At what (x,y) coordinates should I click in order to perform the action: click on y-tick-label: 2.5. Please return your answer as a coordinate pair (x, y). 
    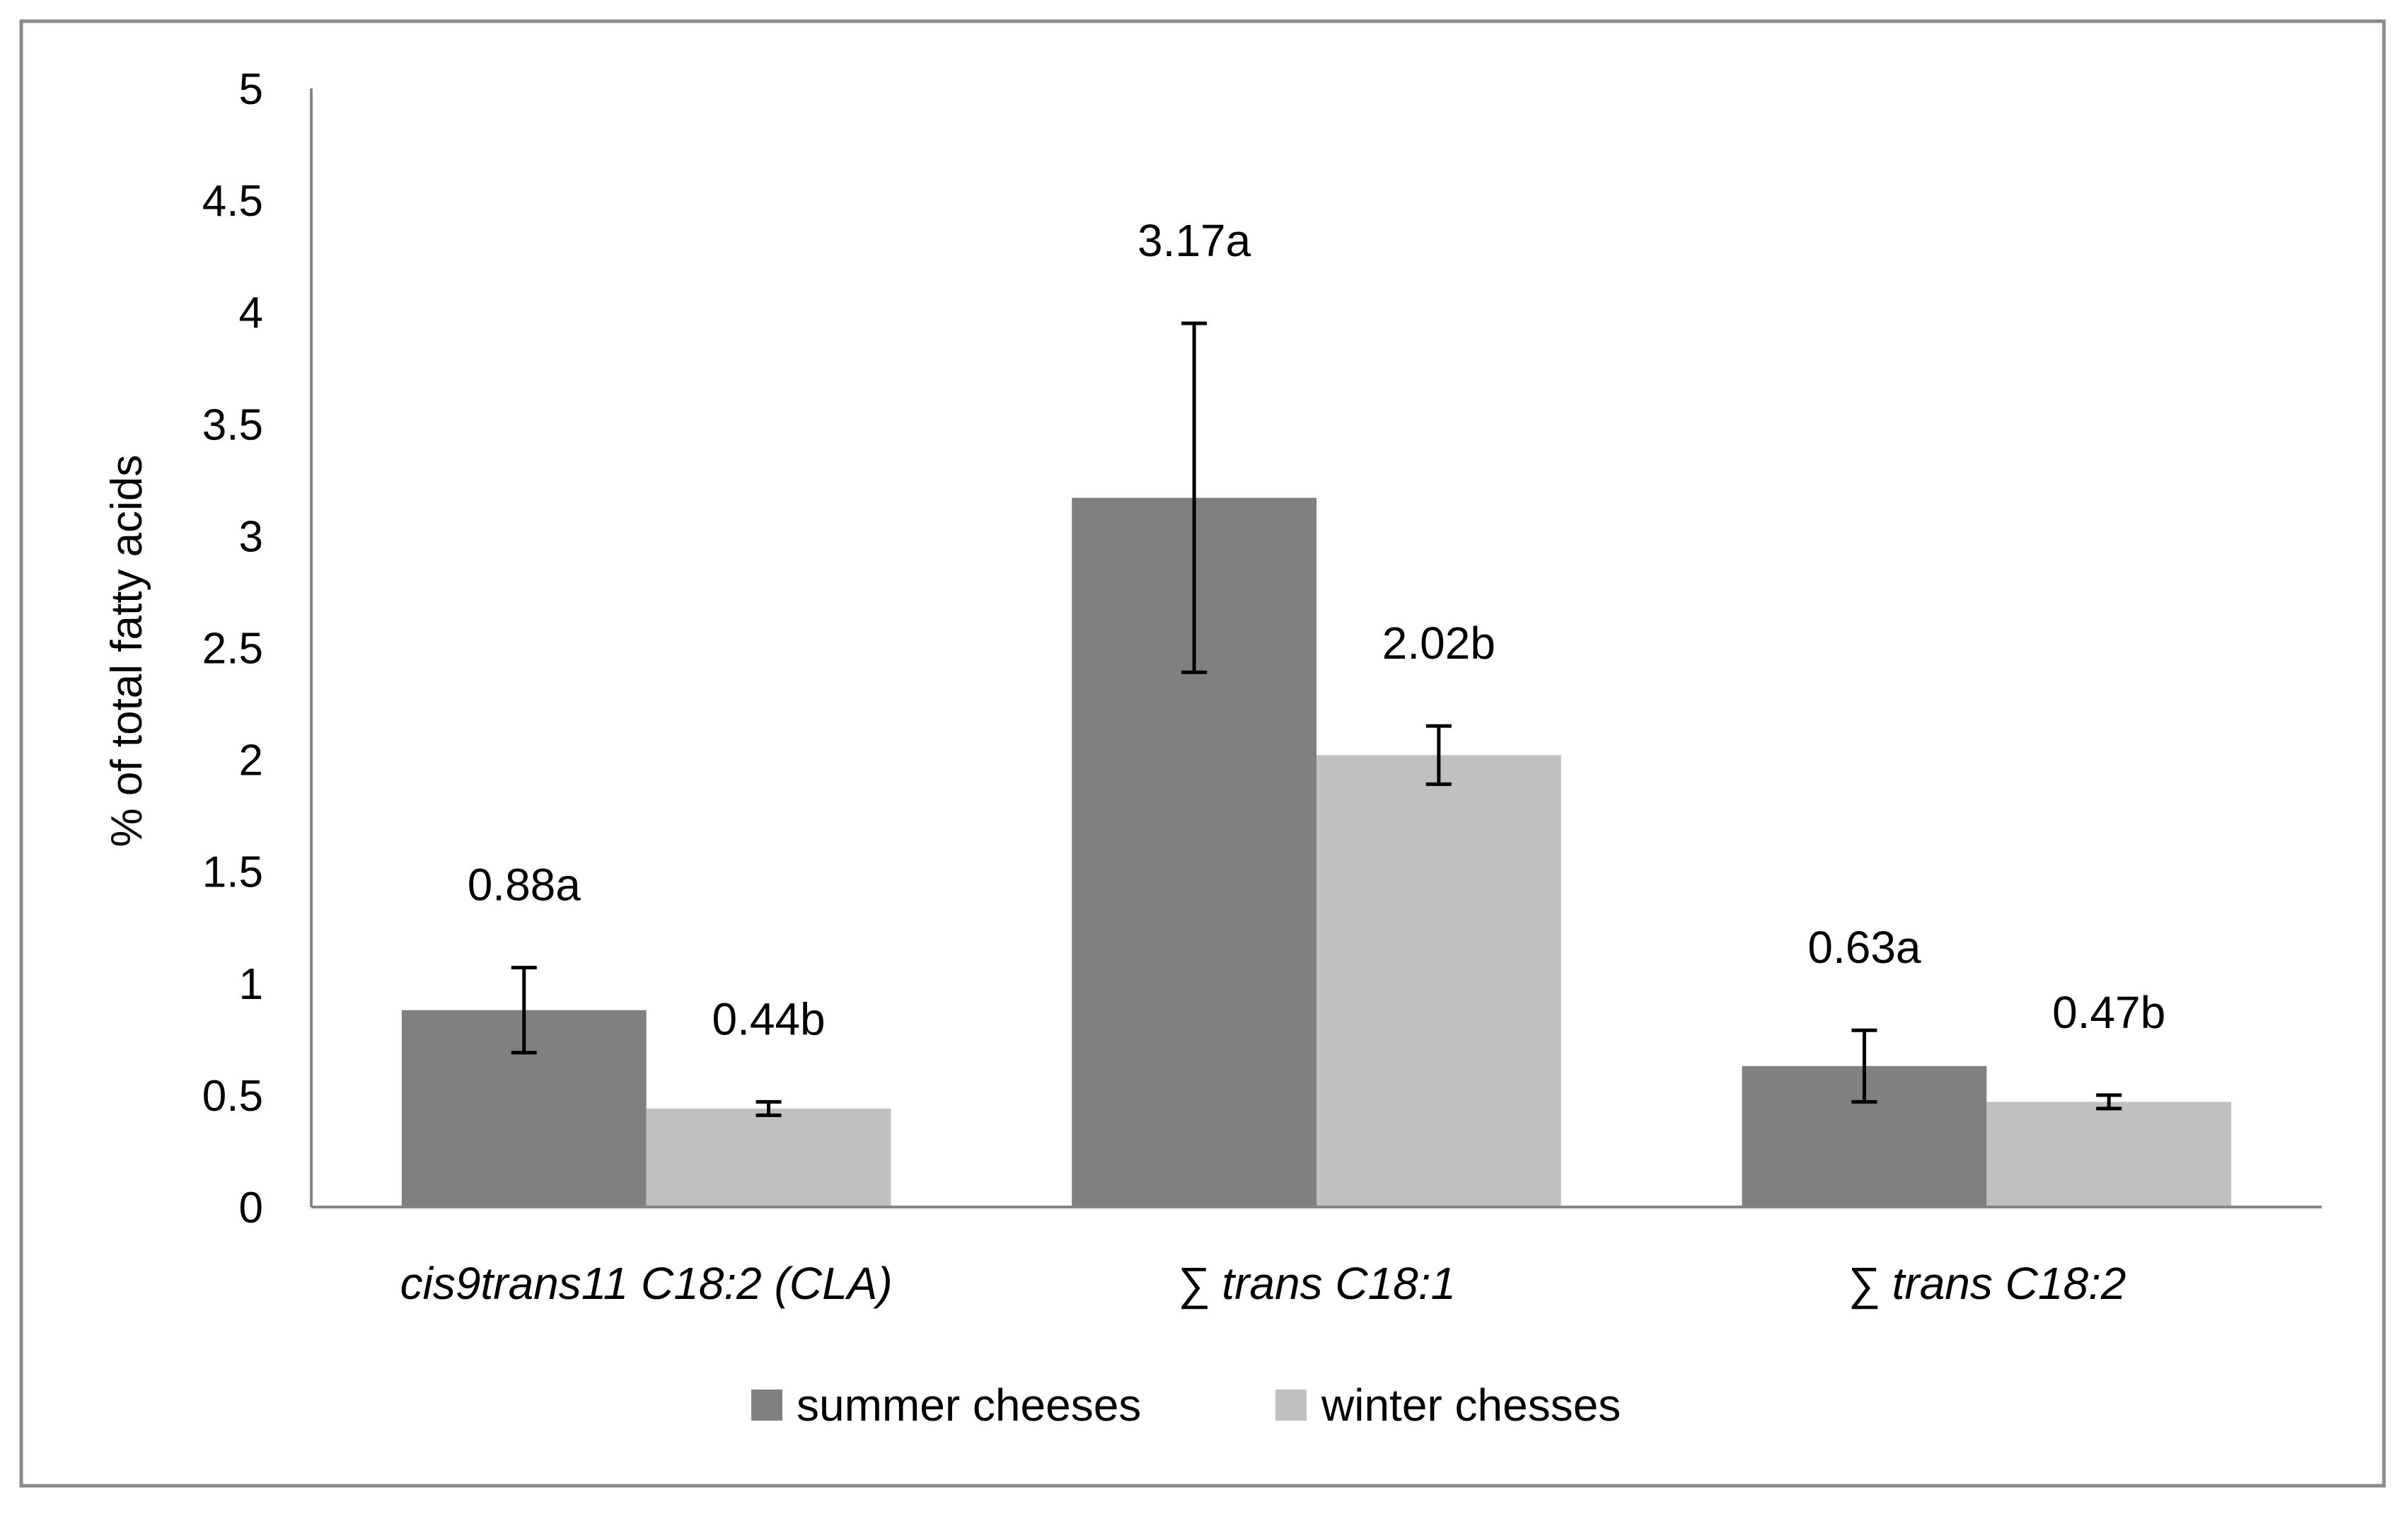
    Looking at the image, I should click on (232, 649).